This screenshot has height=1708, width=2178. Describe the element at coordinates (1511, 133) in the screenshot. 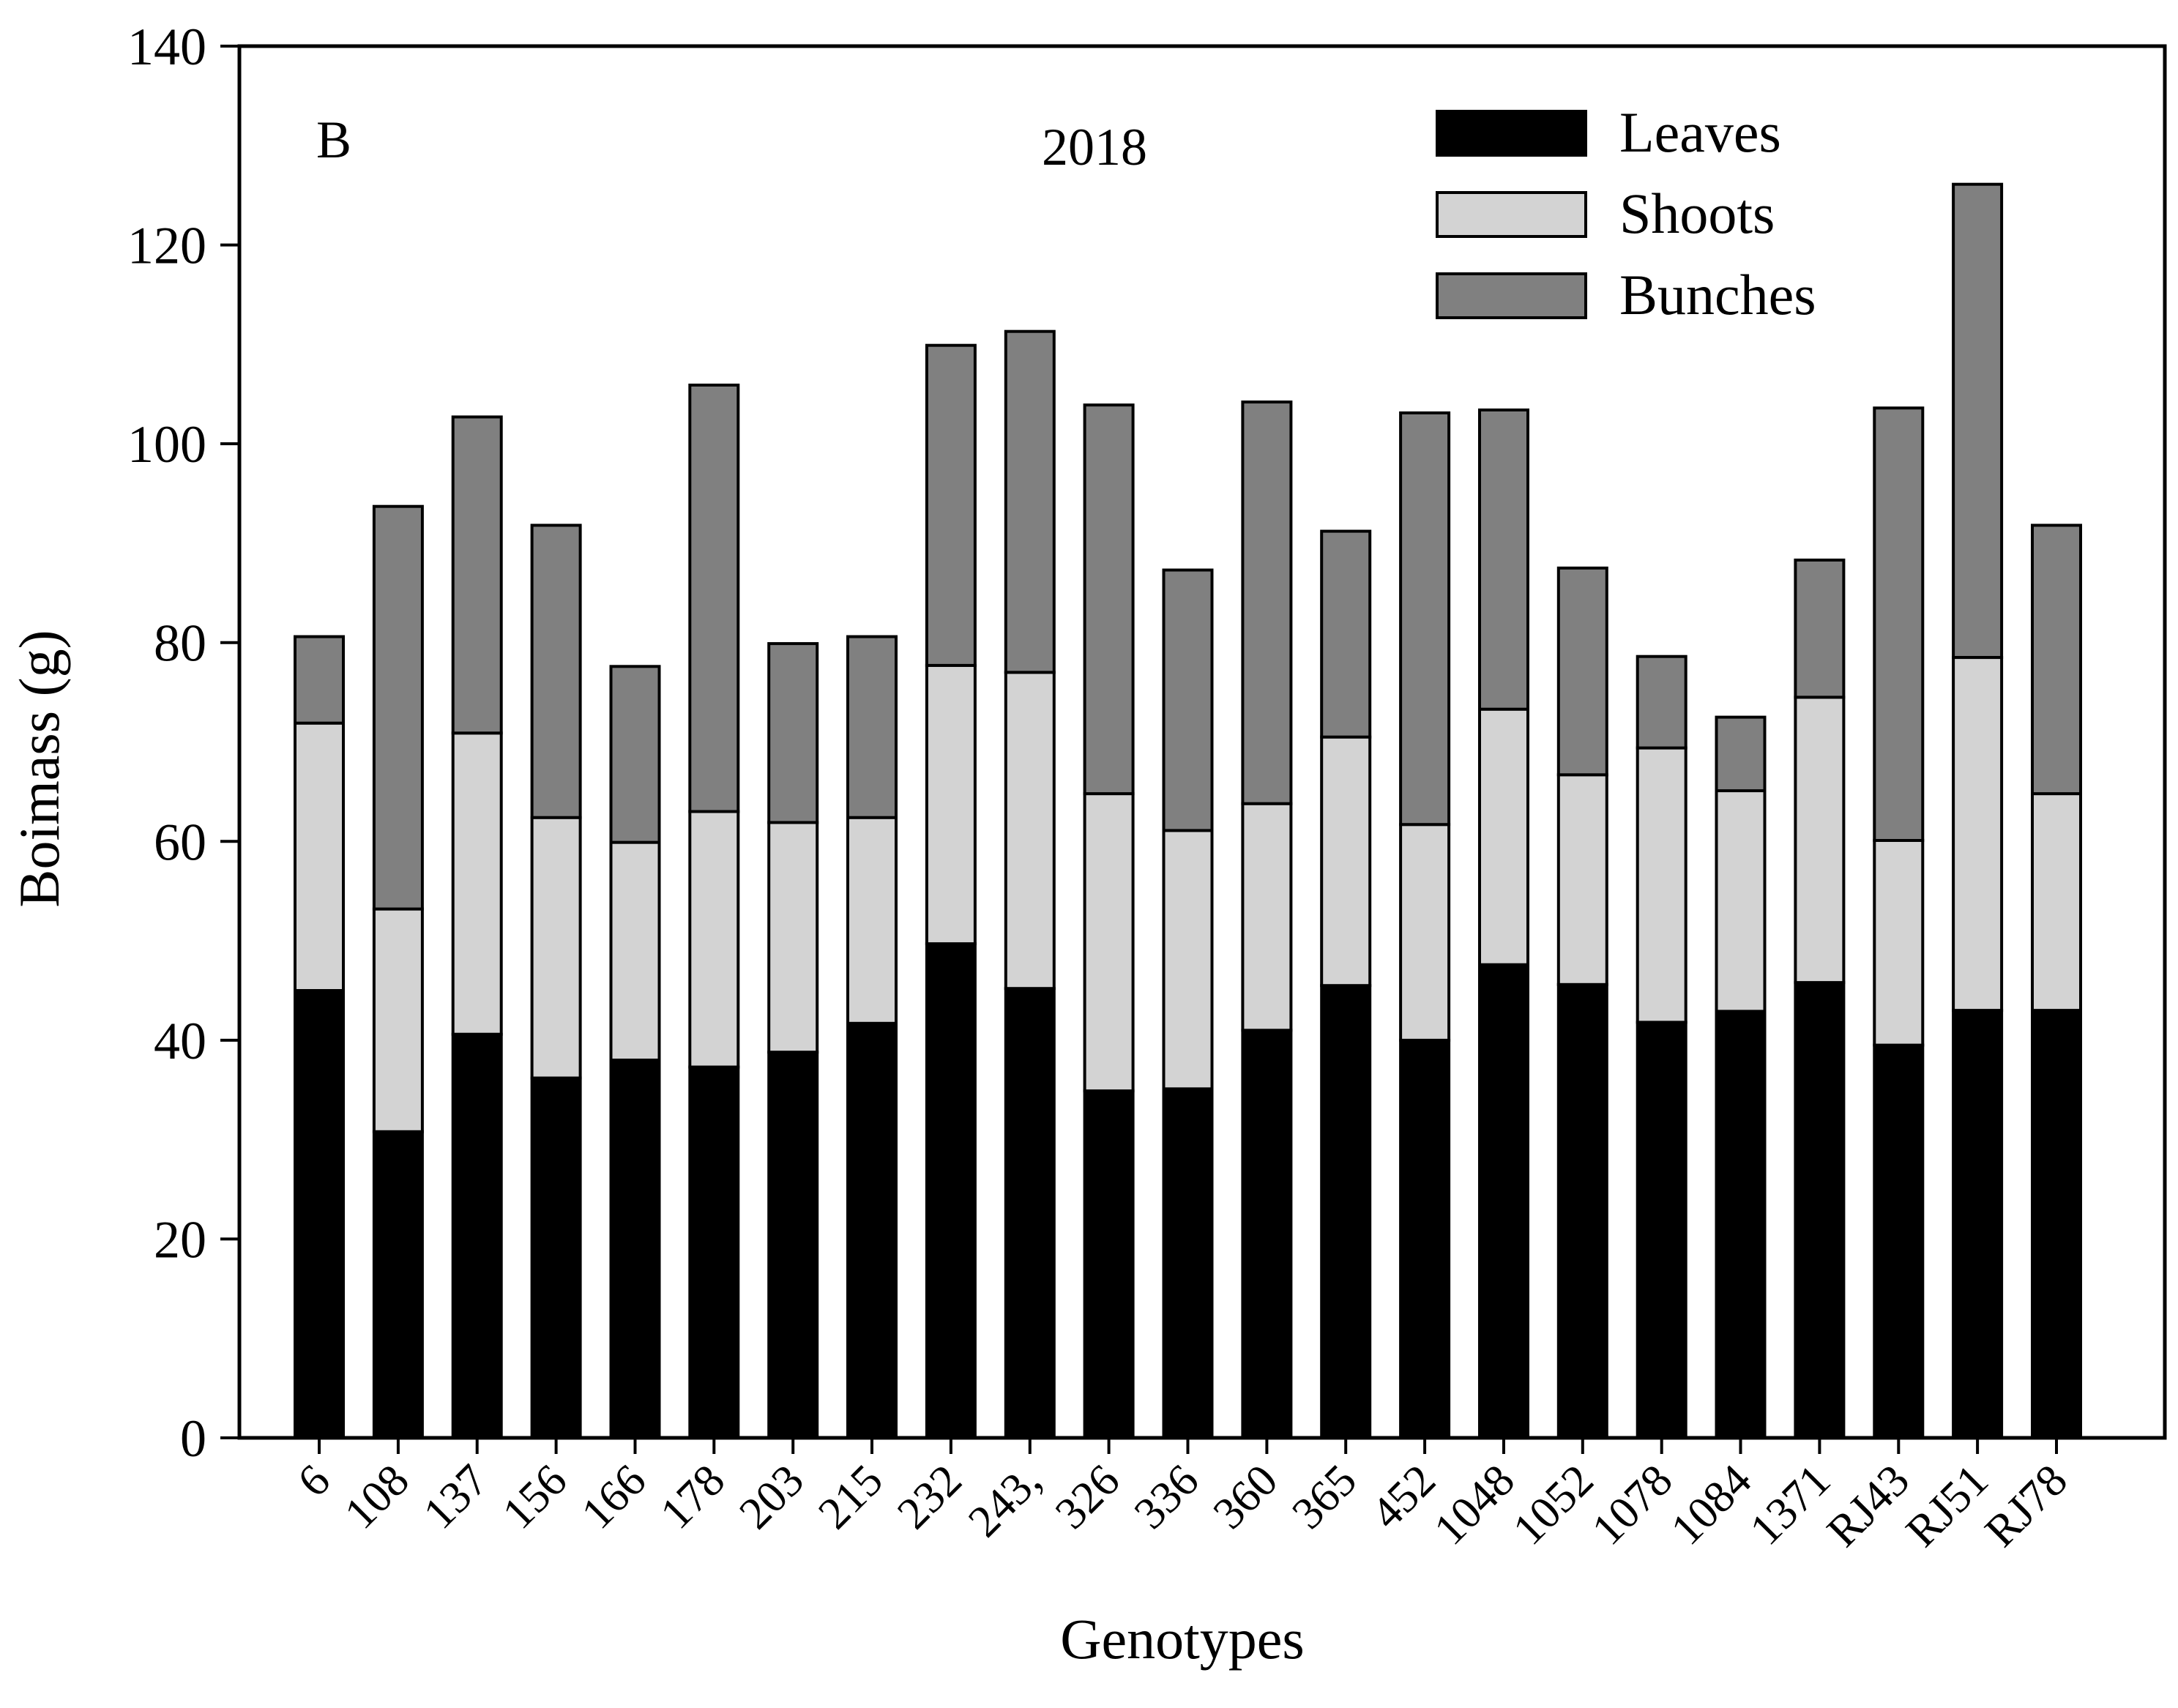

I see `legend-swatch-leaves` at that location.